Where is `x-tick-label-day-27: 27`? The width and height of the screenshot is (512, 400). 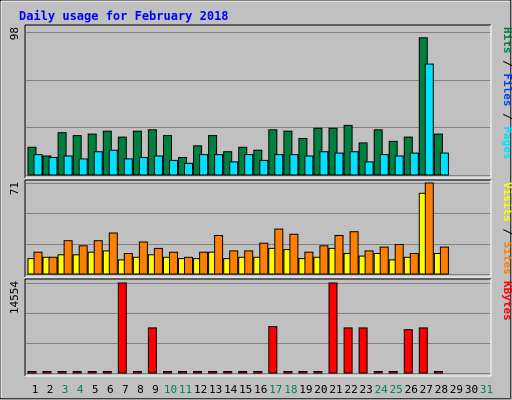 x-tick-label-day-27: 27 is located at coordinates (426, 389).